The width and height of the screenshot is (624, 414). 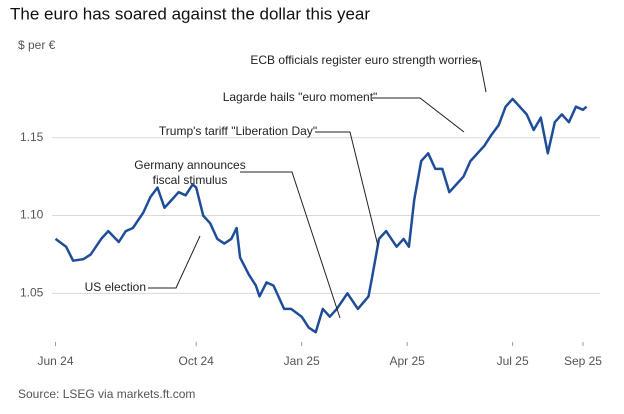 I want to click on x-tick-label: Sep 25, so click(x=583, y=361).